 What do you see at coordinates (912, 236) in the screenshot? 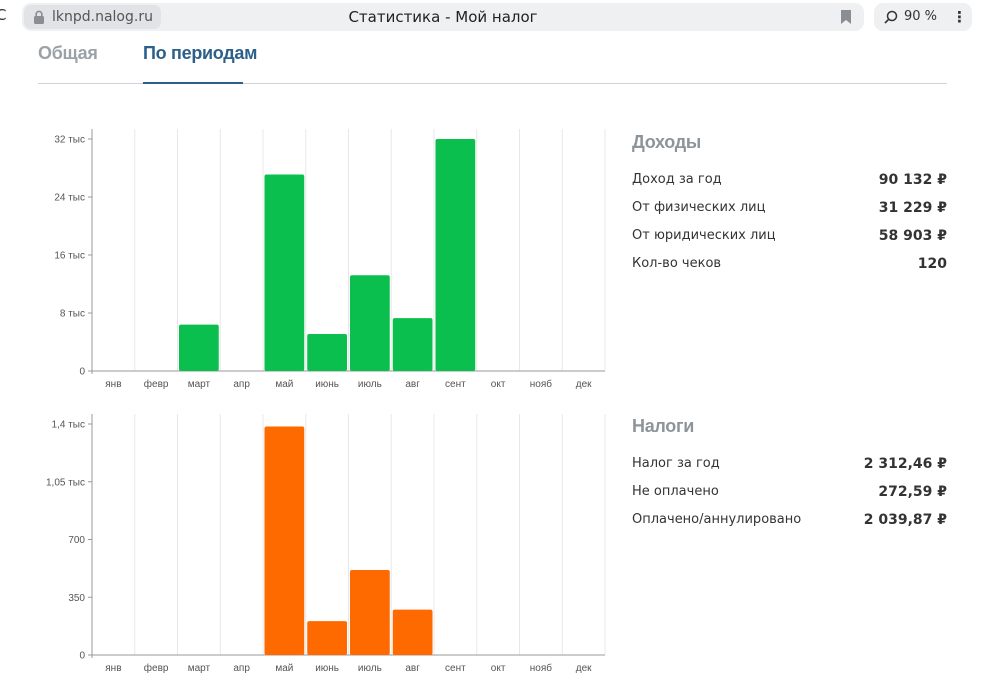
I see `row-value: 58 903 ₽` at bounding box center [912, 236].